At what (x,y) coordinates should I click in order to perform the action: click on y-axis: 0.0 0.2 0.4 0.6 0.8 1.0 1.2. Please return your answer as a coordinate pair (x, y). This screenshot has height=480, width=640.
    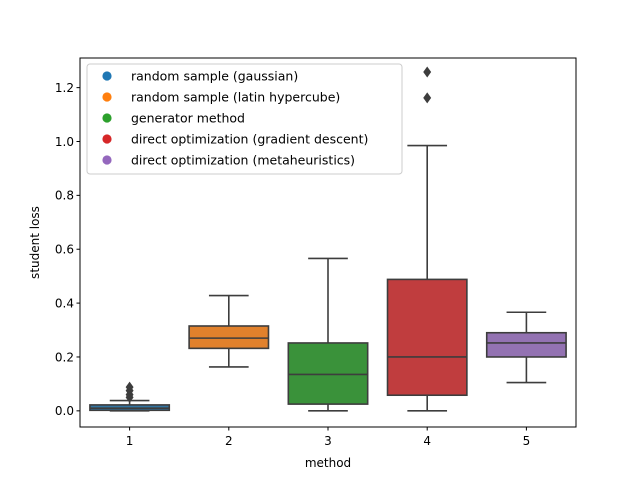
    Looking at the image, I should click on (67, 249).